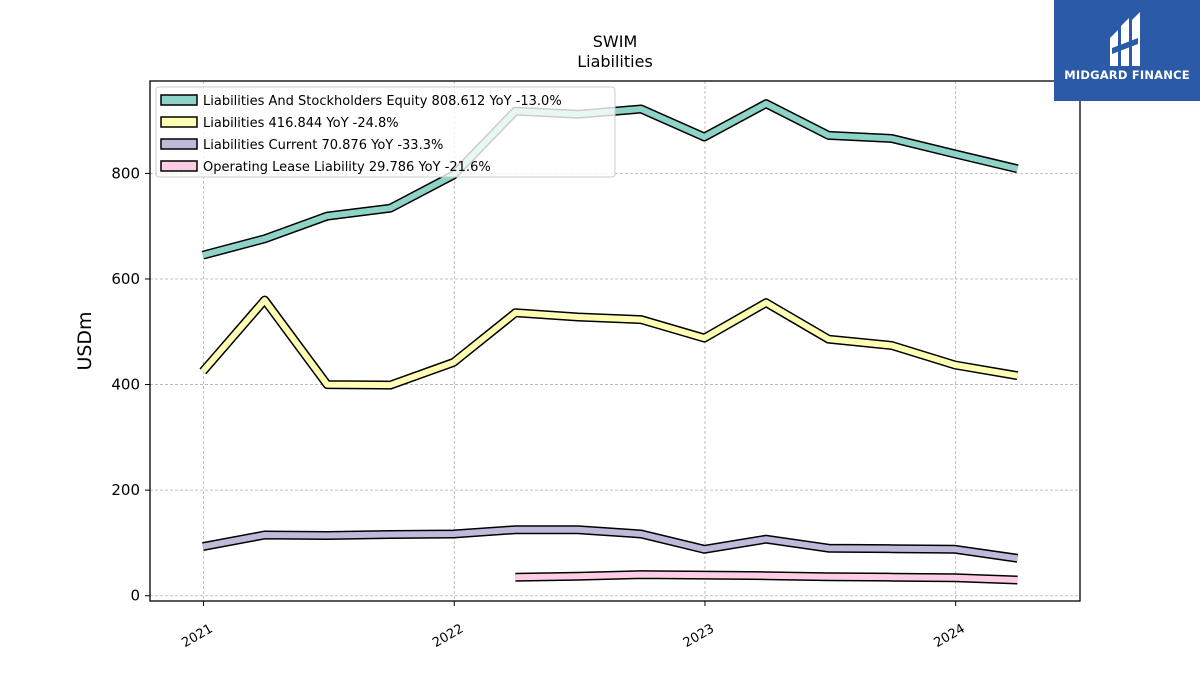 The height and width of the screenshot is (675, 1200). I want to click on x-tick-label: 2022, so click(448, 636).